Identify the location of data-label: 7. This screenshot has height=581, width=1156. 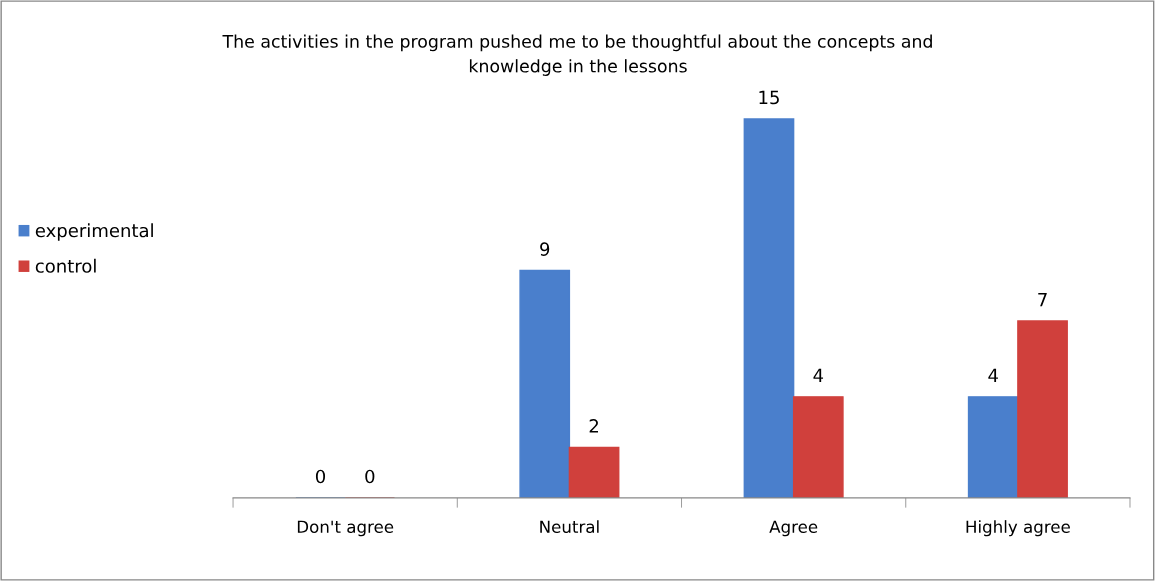
(1042, 300).